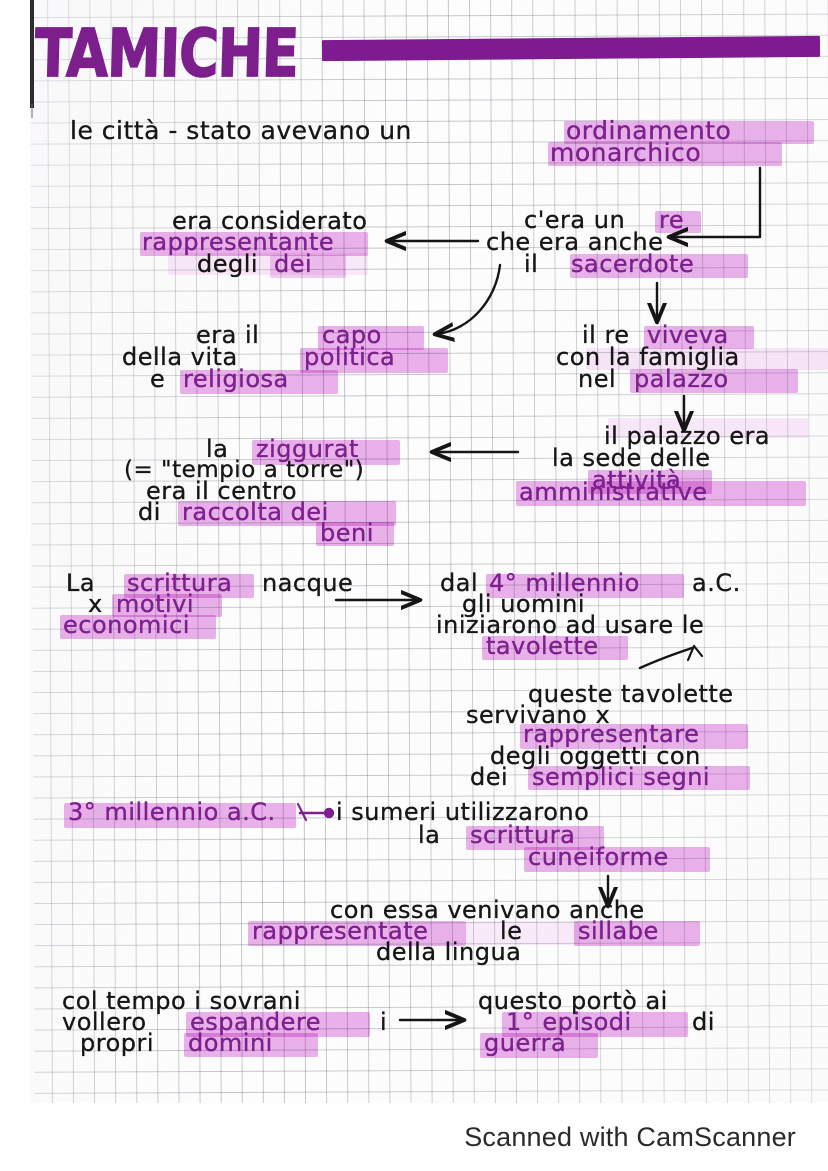 The image size is (828, 1171). What do you see at coordinates (268, 264) in the screenshot?
I see `highlight-considerato-band` at bounding box center [268, 264].